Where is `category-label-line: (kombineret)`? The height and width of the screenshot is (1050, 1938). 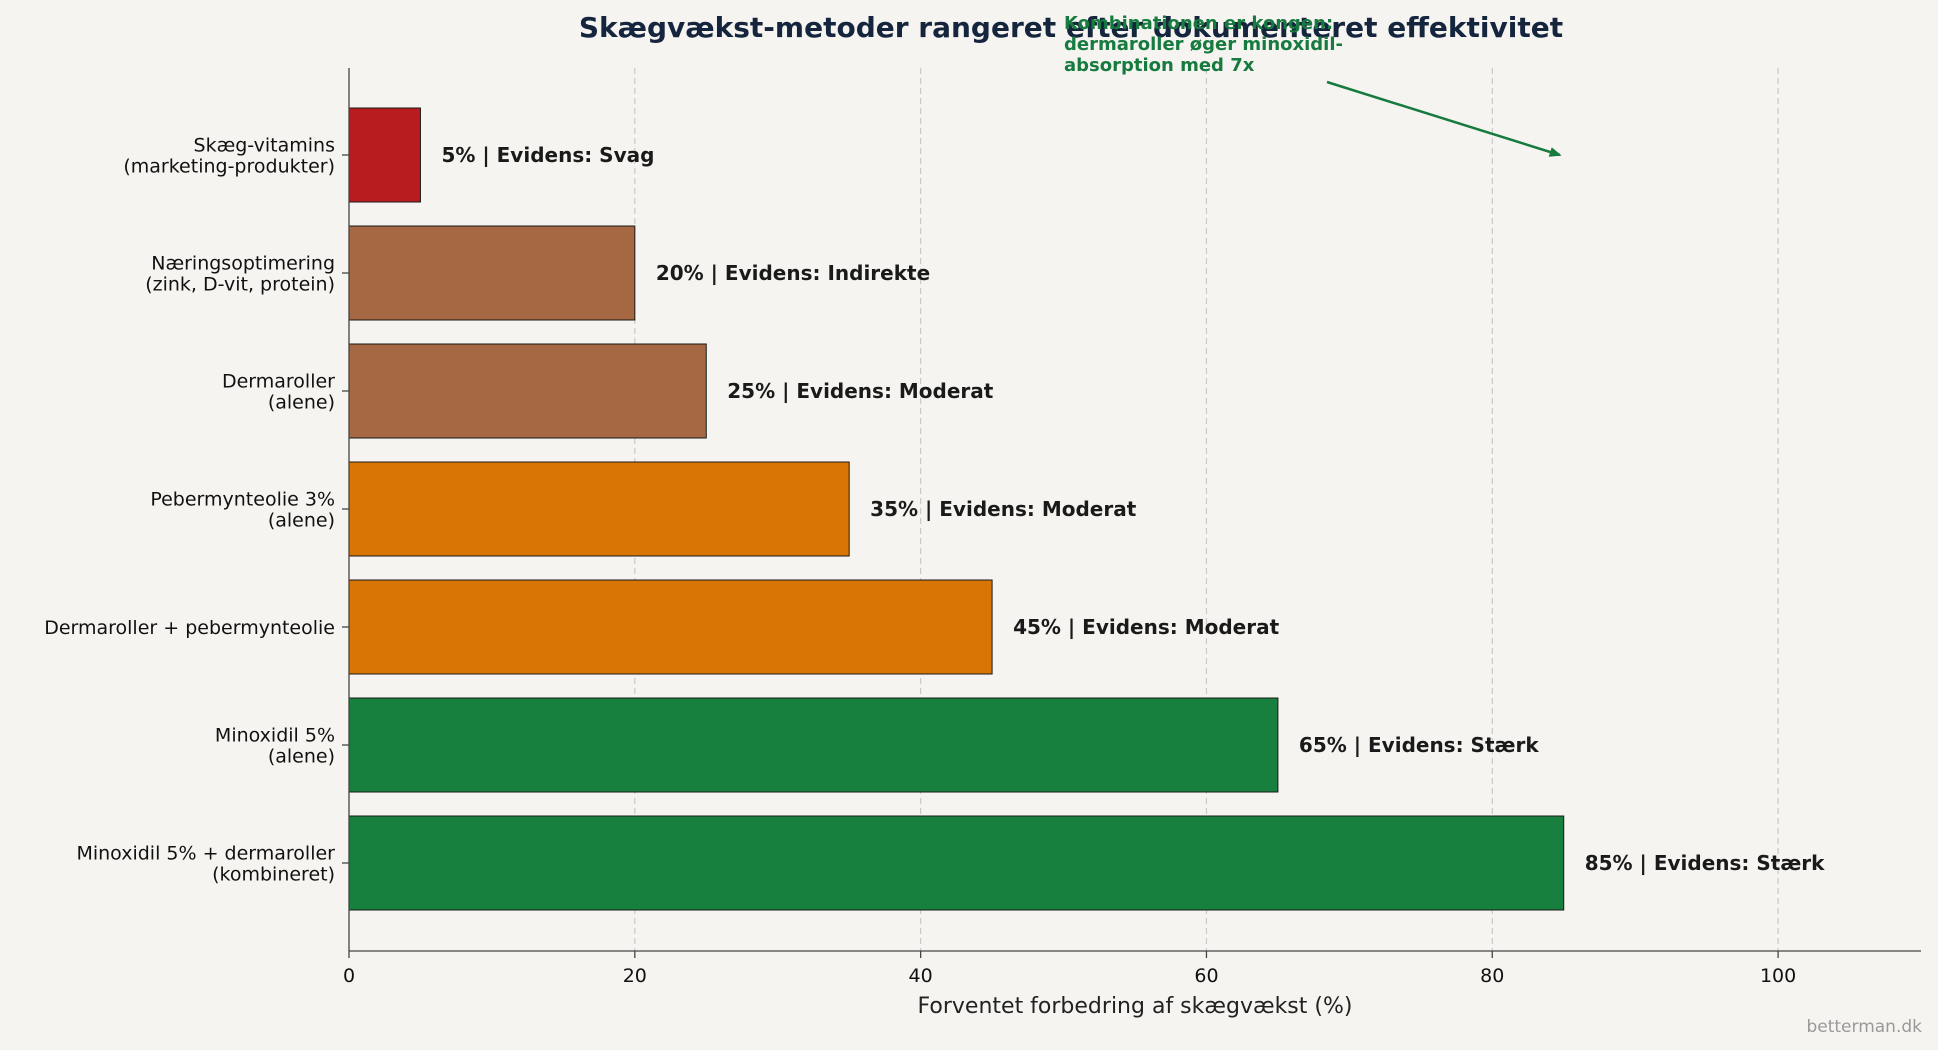
category-label-line: (kombineret) is located at coordinates (273, 875).